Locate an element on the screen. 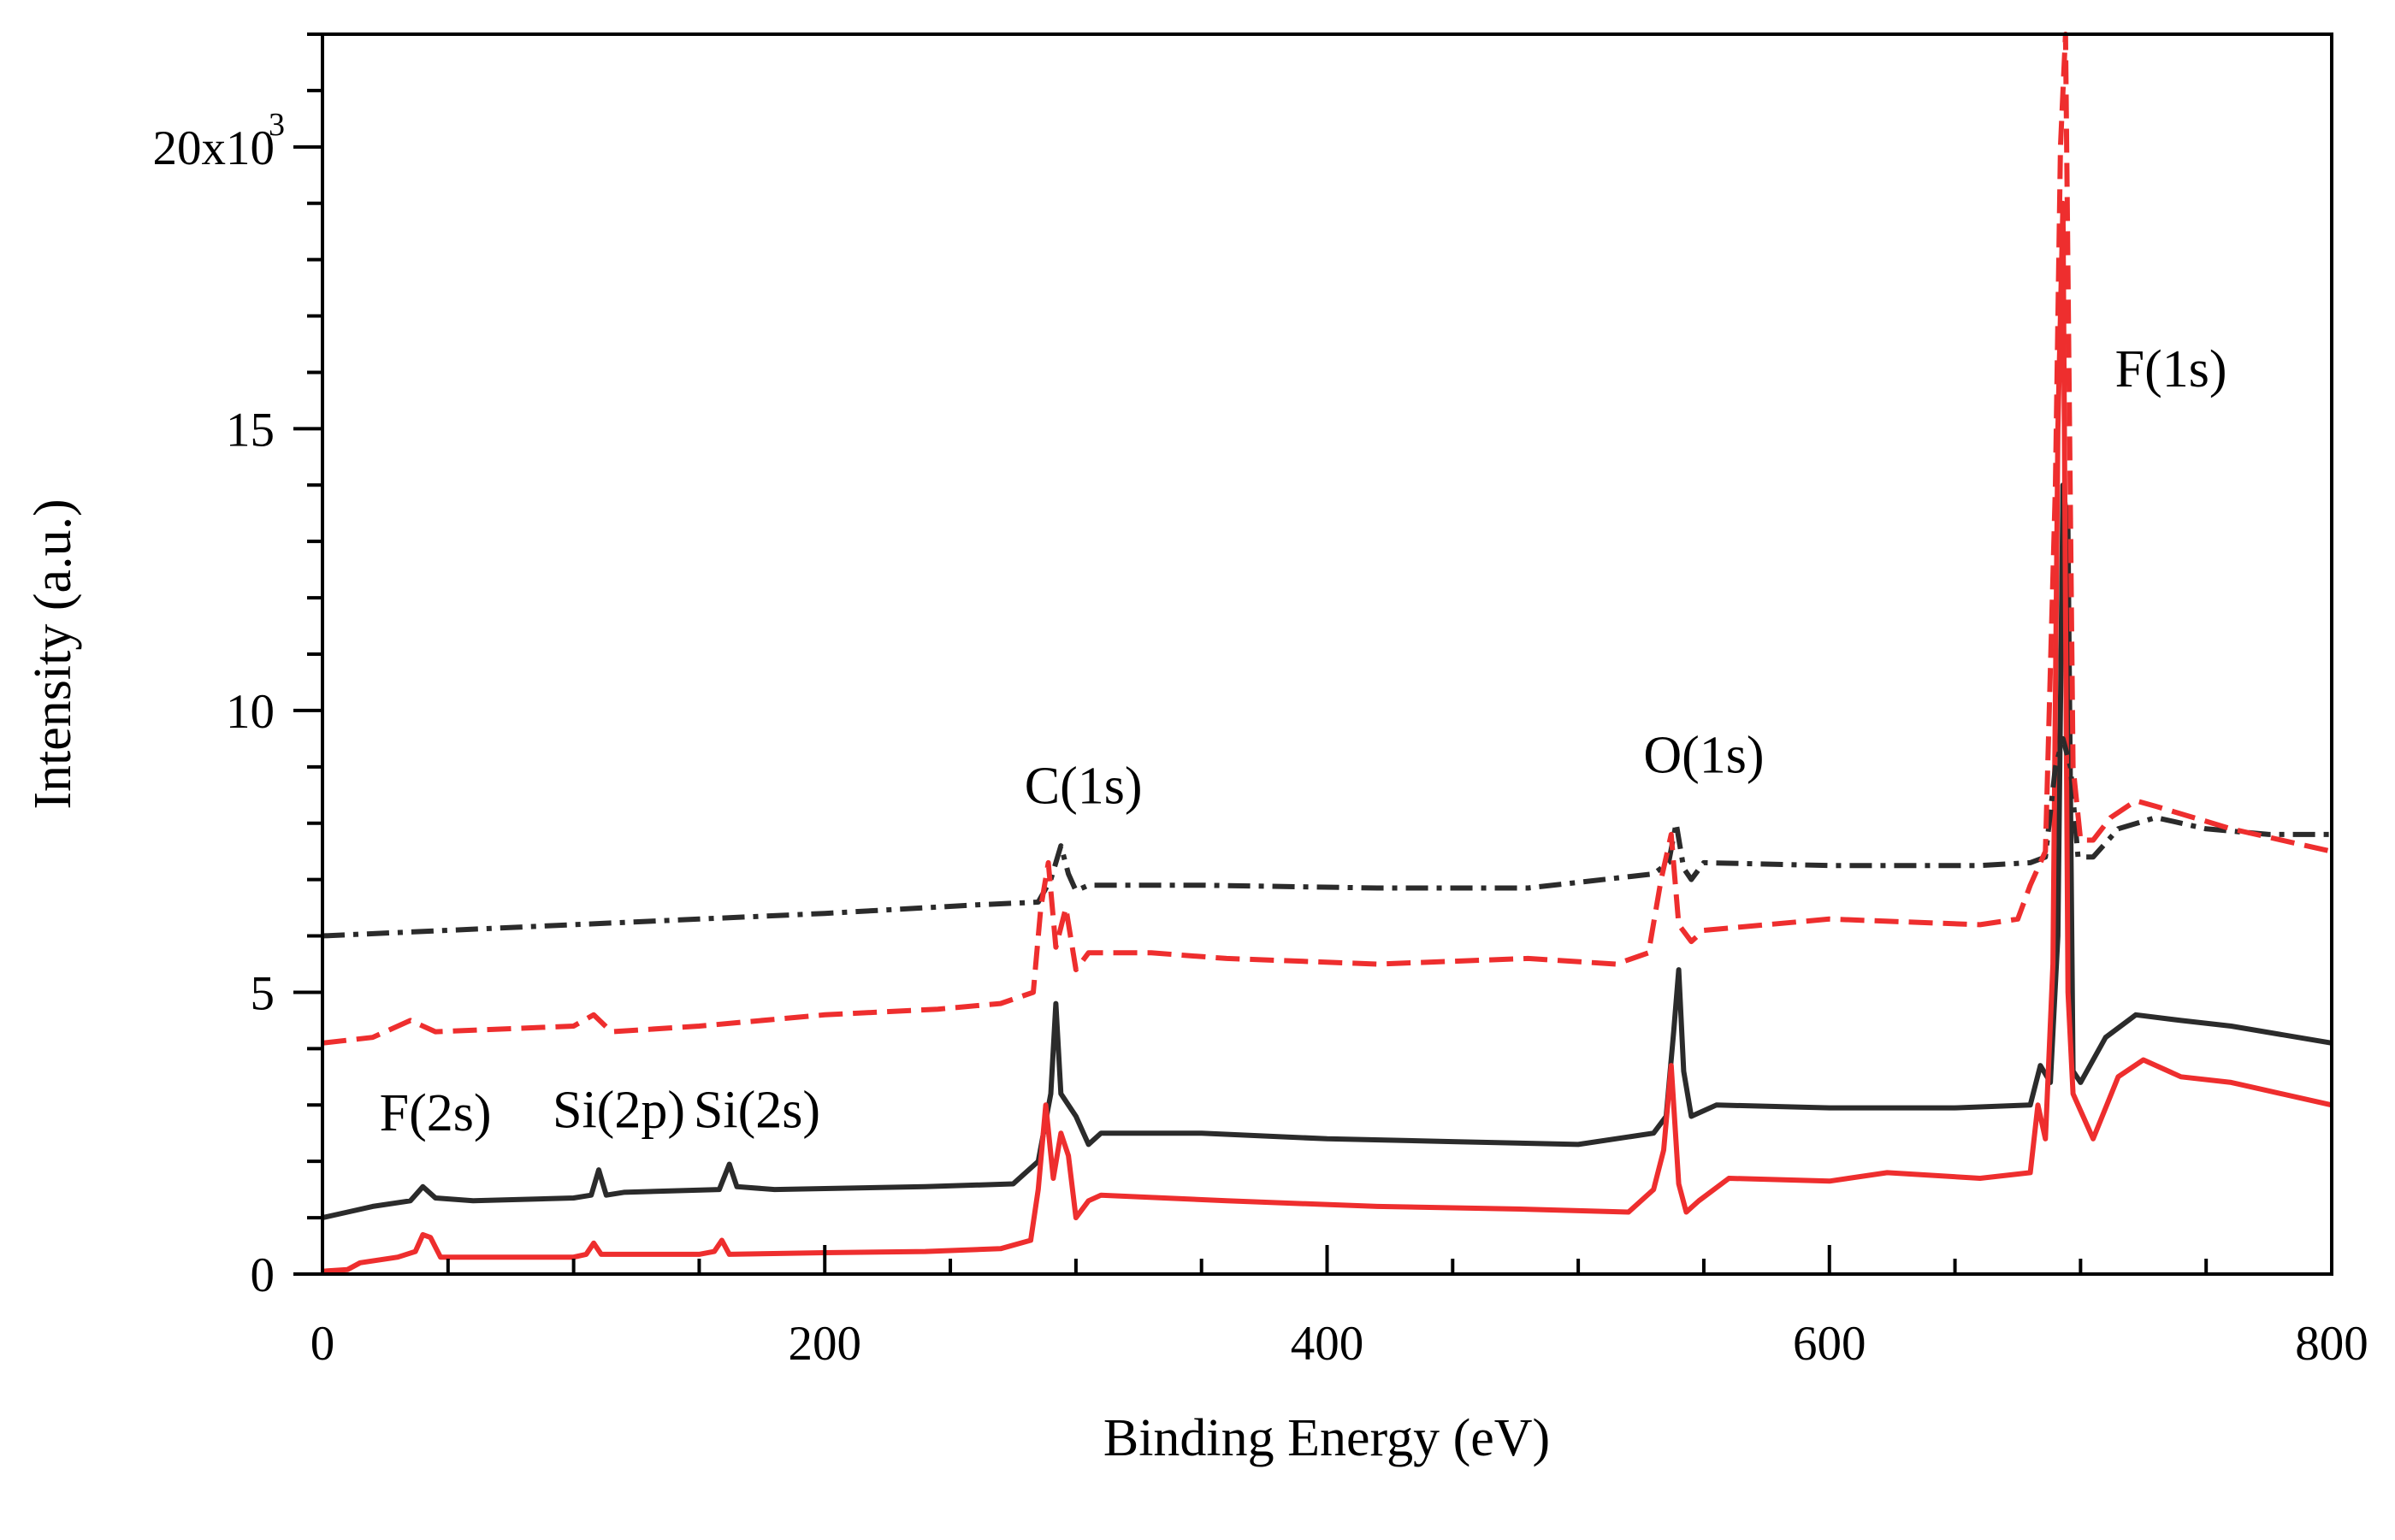 The image size is (2395, 1540). y-tick-label: 0 is located at coordinates (263, 1275).